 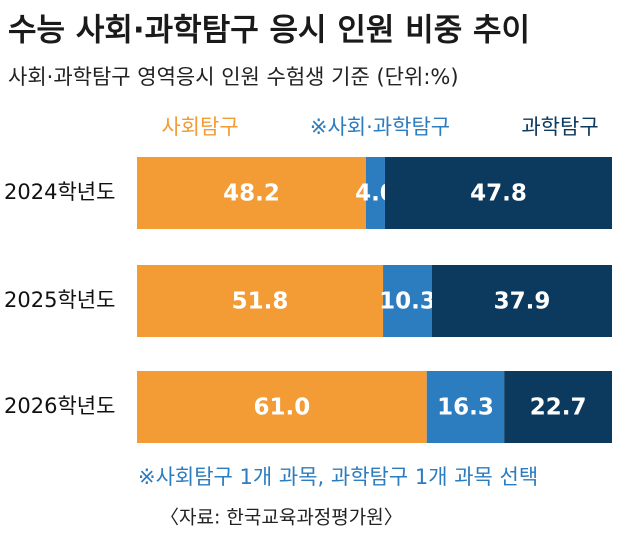 I want to click on data-label: 48.2, so click(x=251, y=194).